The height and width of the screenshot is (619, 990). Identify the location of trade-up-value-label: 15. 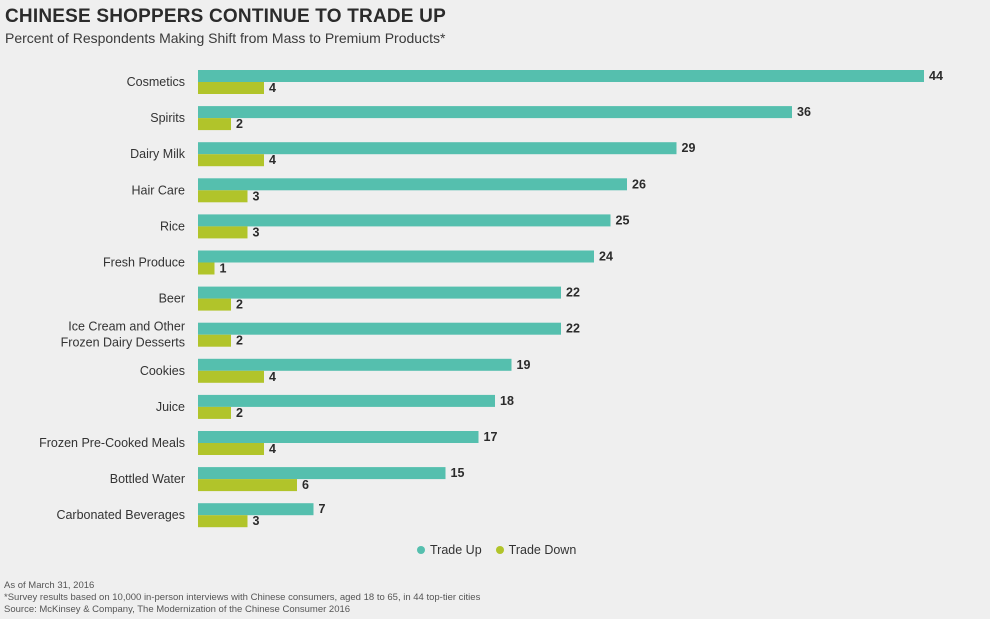
(458, 473).